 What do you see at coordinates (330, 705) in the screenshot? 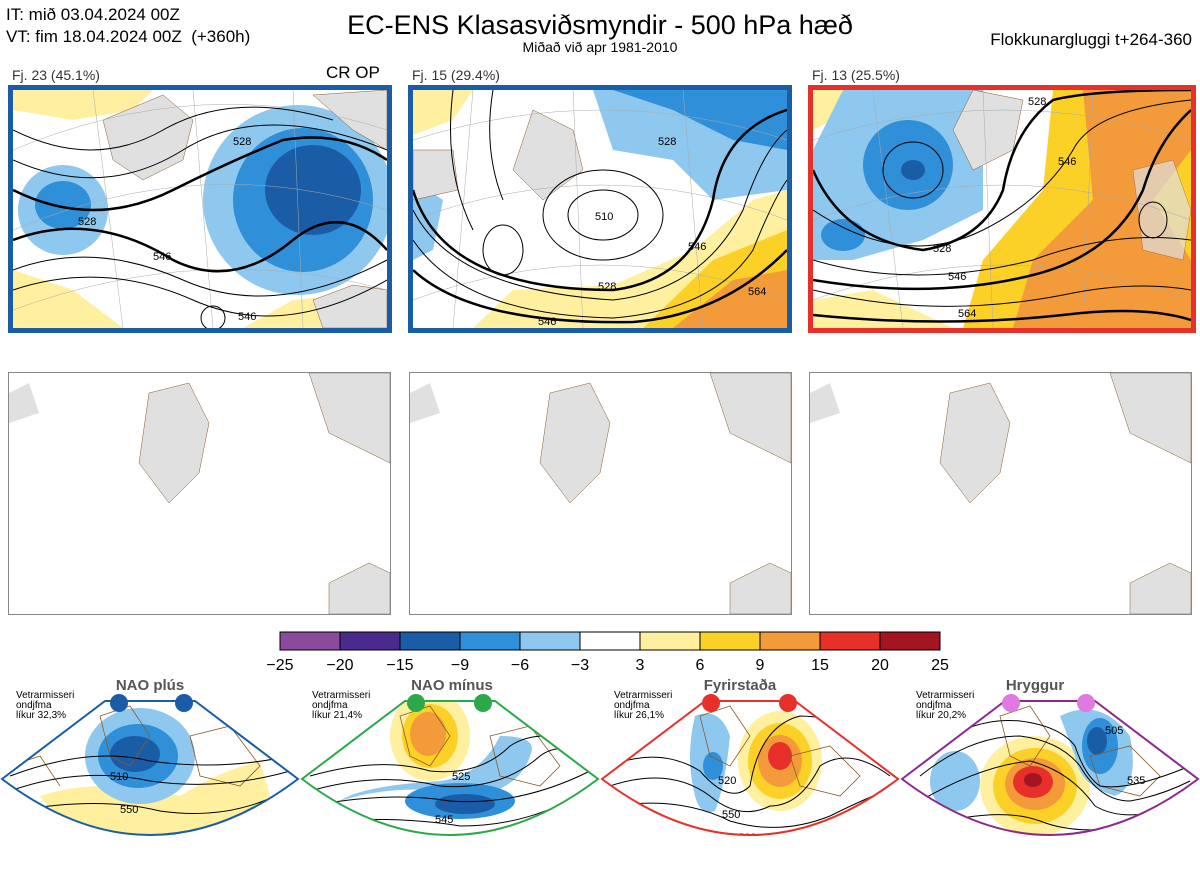
I see `regime-2-note: ondjfma` at bounding box center [330, 705].